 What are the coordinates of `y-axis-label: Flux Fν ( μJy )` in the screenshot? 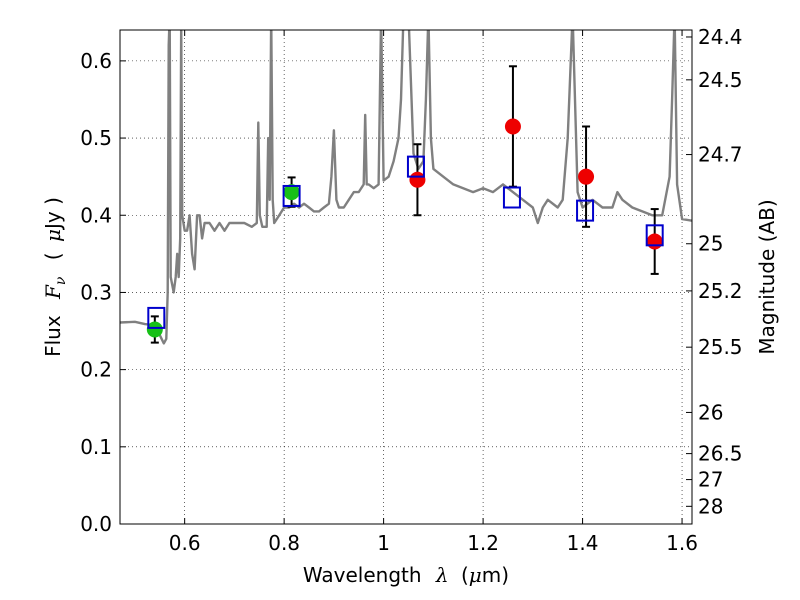 It's located at (55, 277).